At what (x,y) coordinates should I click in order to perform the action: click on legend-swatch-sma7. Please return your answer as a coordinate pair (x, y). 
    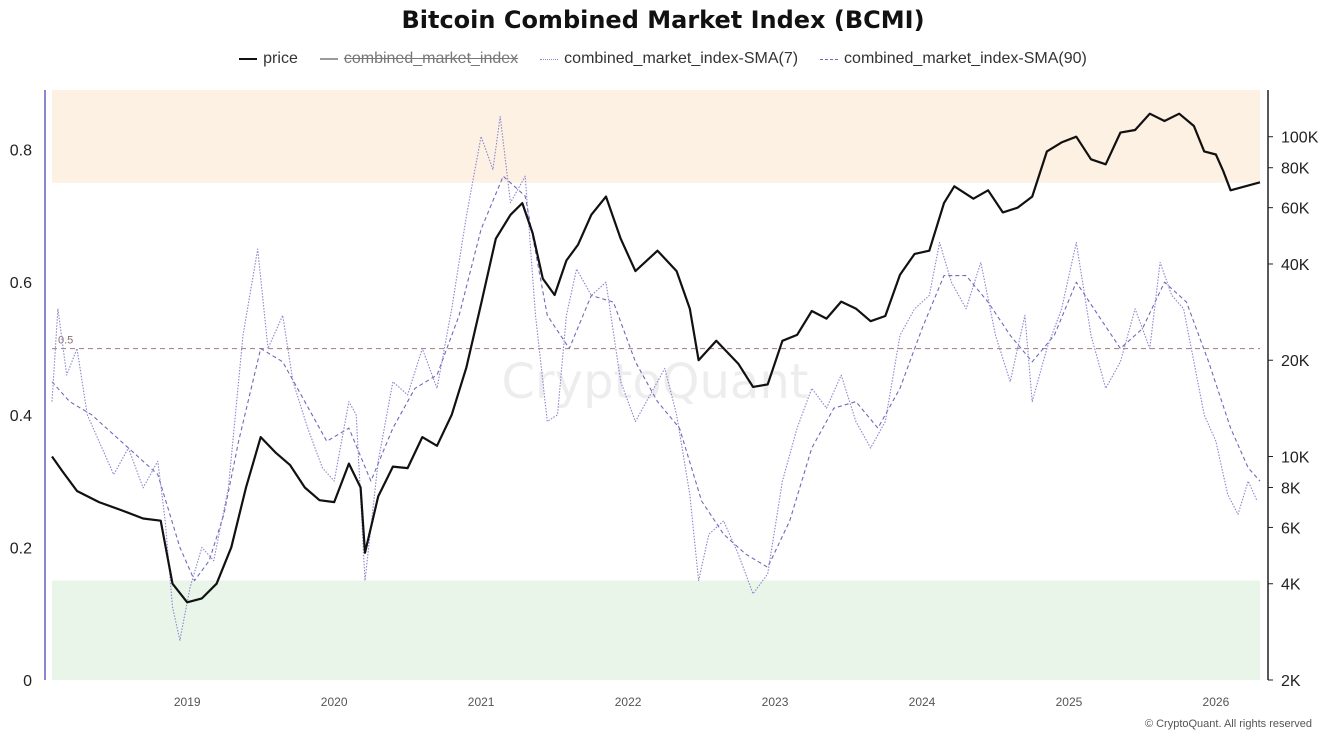
    Looking at the image, I should click on (549, 59).